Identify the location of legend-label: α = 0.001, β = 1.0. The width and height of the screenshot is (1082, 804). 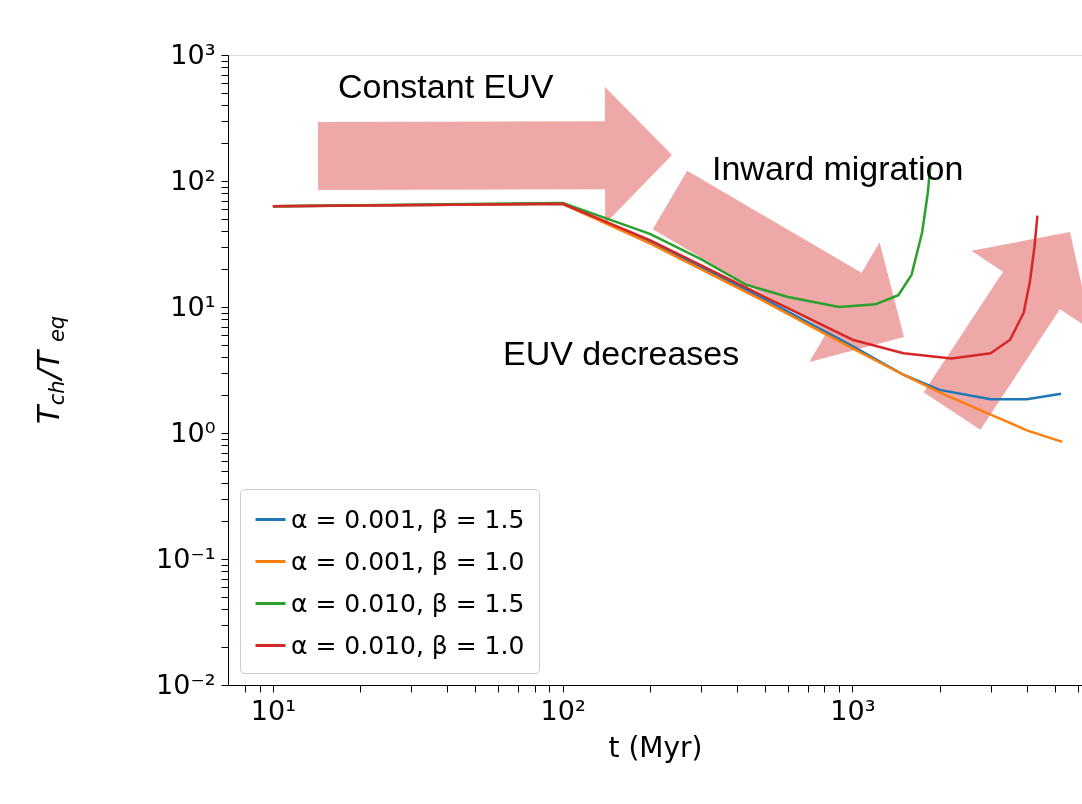
(408, 561).